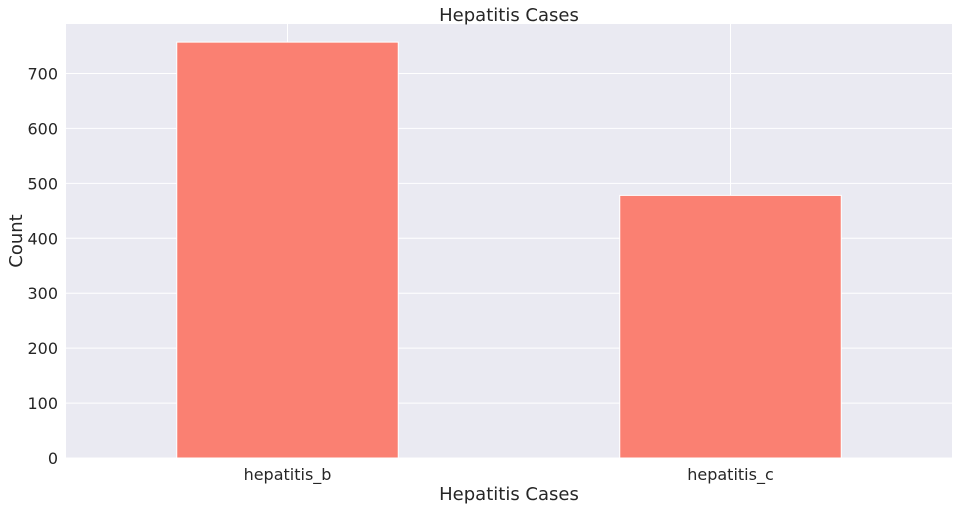  I want to click on y-tick-label: 500, so click(42, 183).